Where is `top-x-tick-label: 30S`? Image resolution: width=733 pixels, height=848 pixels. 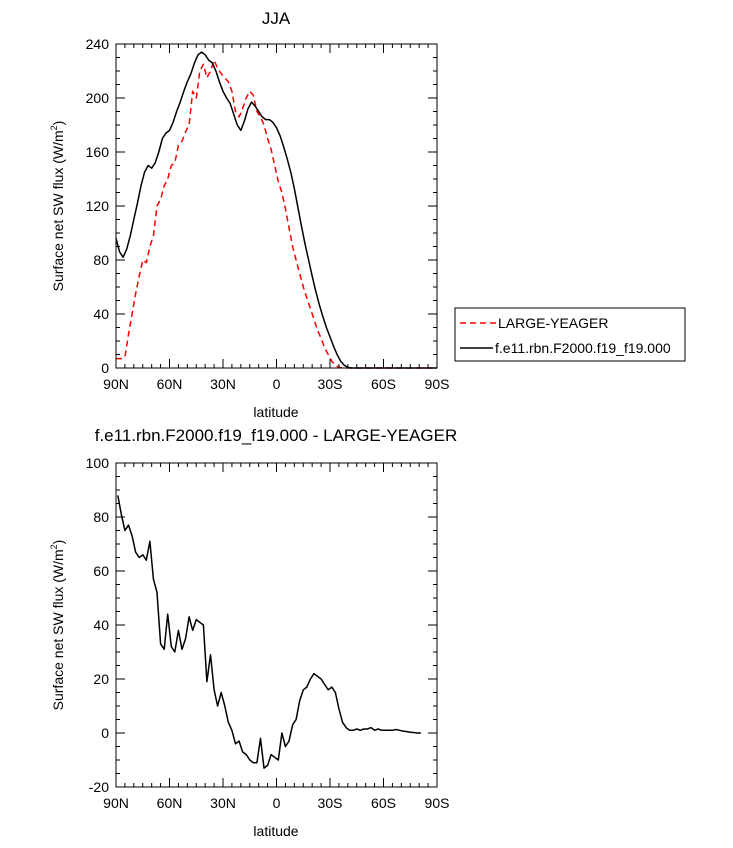 top-x-tick-label: 30S is located at coordinates (330, 384).